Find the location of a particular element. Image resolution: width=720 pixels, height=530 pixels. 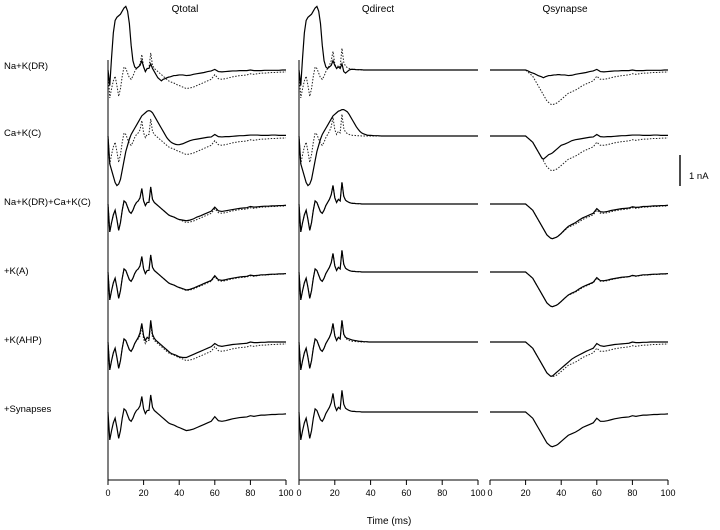

trace-reference-row2-qtotal is located at coordinates (197, 209).